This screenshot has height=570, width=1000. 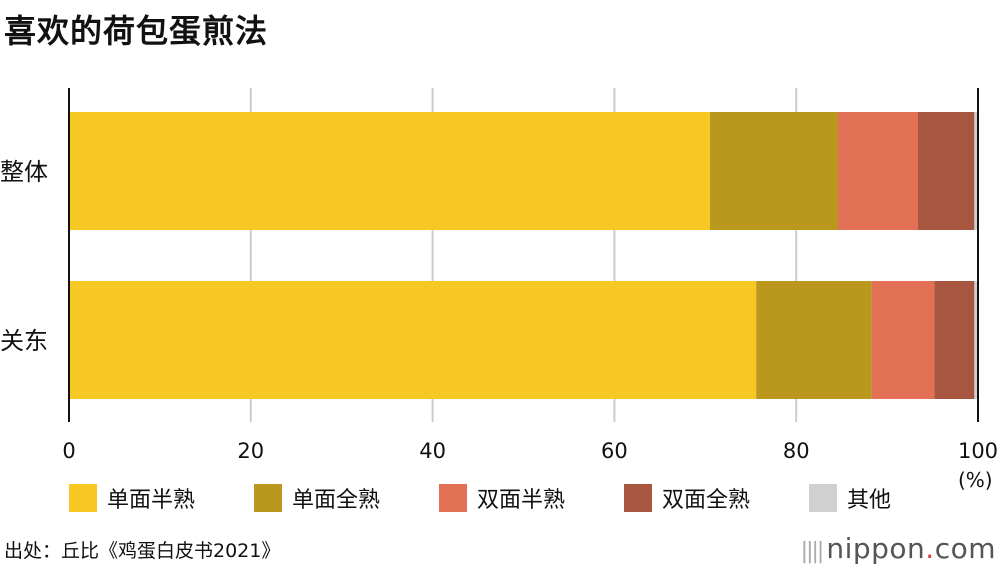 I want to click on x-tick-label: 20, so click(x=250, y=451).